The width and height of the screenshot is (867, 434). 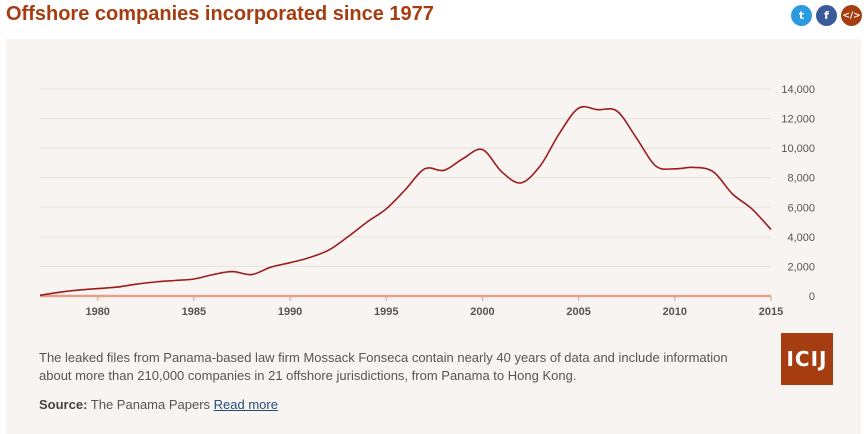 What do you see at coordinates (801, 238) in the screenshot?
I see `y-tick-label: 4,000` at bounding box center [801, 238].